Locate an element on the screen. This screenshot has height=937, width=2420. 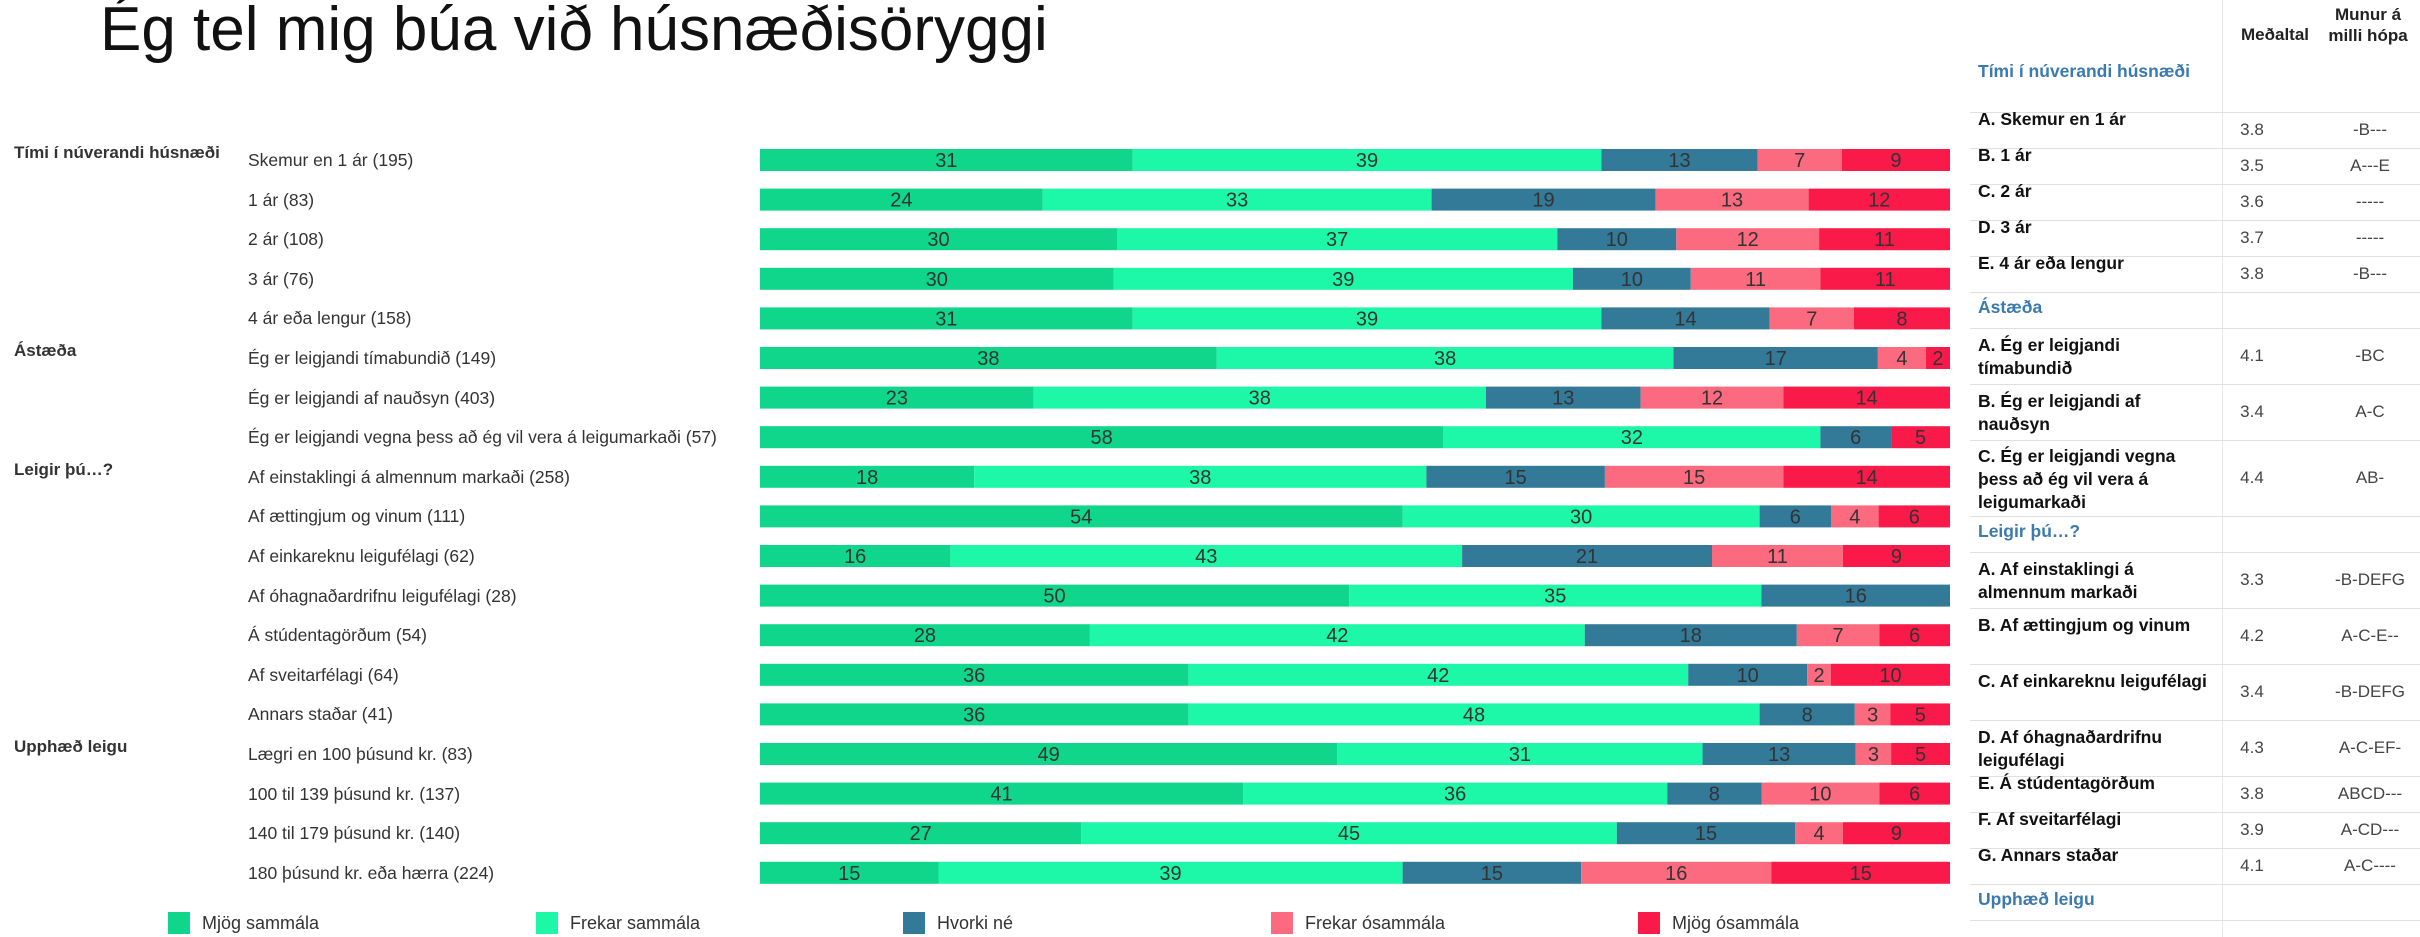
bar-value-label: 8 is located at coordinates (1901, 319).